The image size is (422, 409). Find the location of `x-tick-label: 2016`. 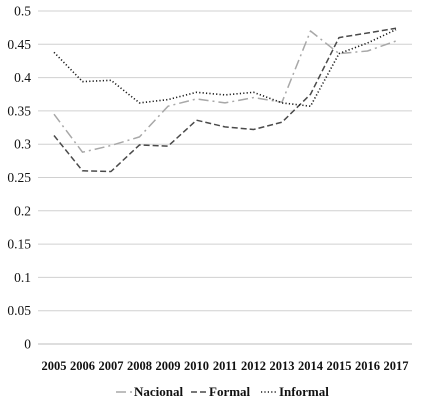

x-tick-label: 2016 is located at coordinates (367, 366).